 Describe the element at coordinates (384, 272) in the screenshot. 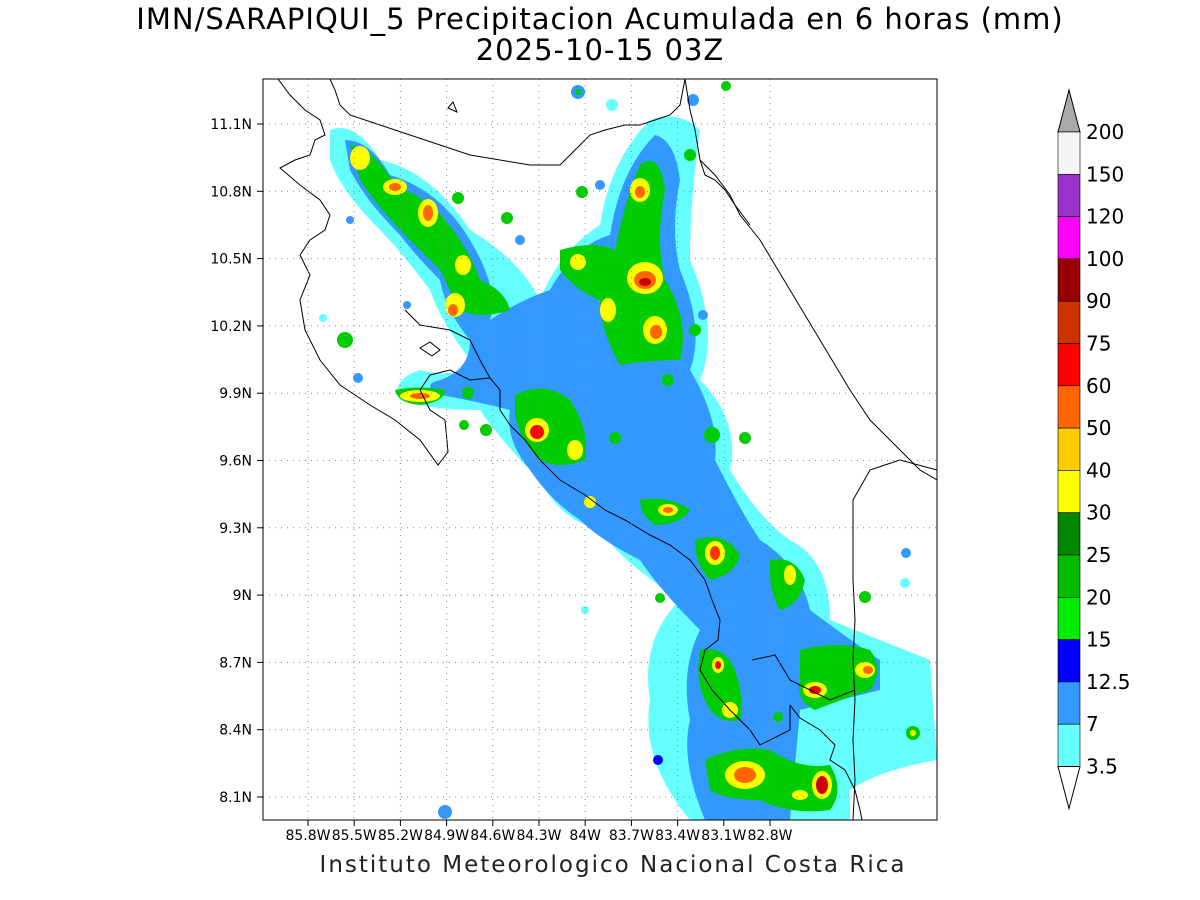

I see `nicaragua-coast` at that location.